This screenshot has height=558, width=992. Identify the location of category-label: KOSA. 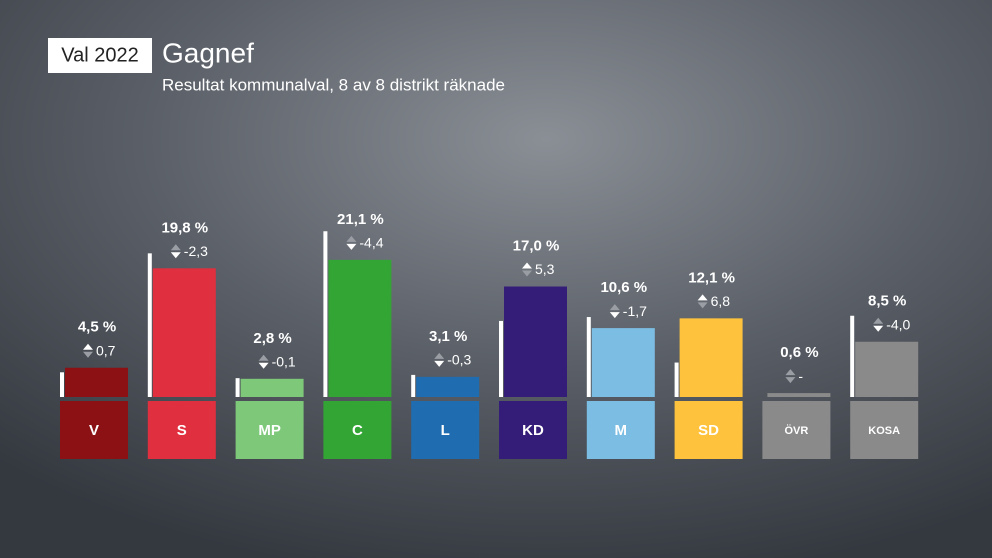
(884, 431).